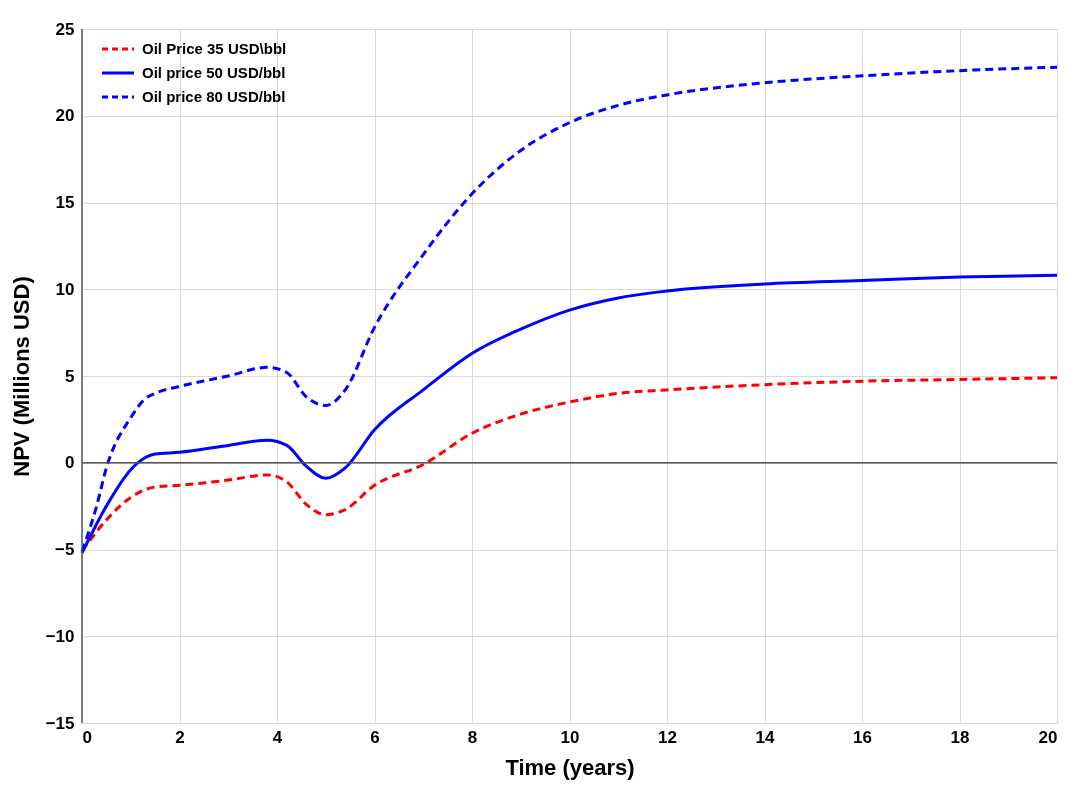  Describe the element at coordinates (65, 29) in the screenshot. I see `y-tick-label: 25` at that location.